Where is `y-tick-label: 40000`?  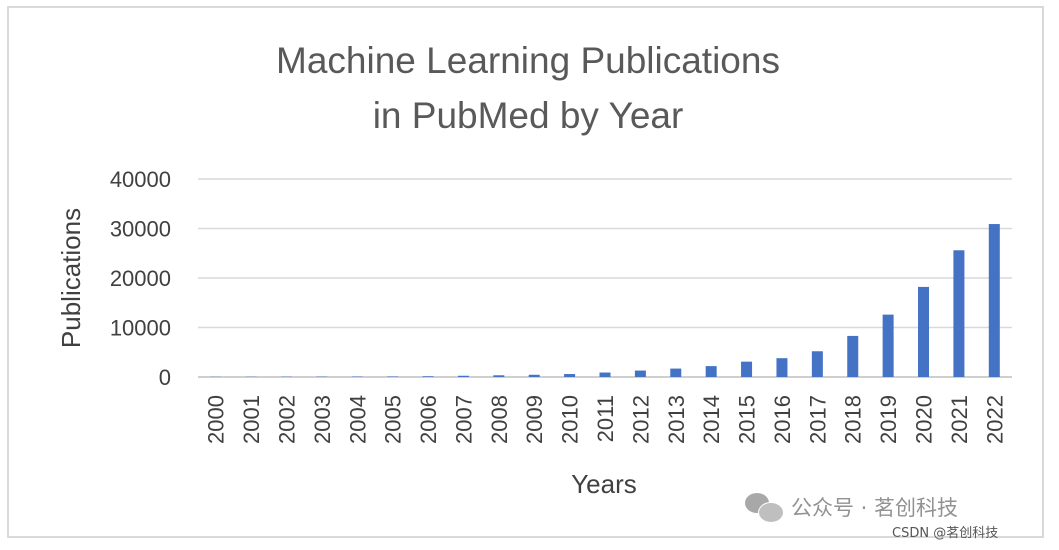
y-tick-label: 40000 is located at coordinates (140, 179).